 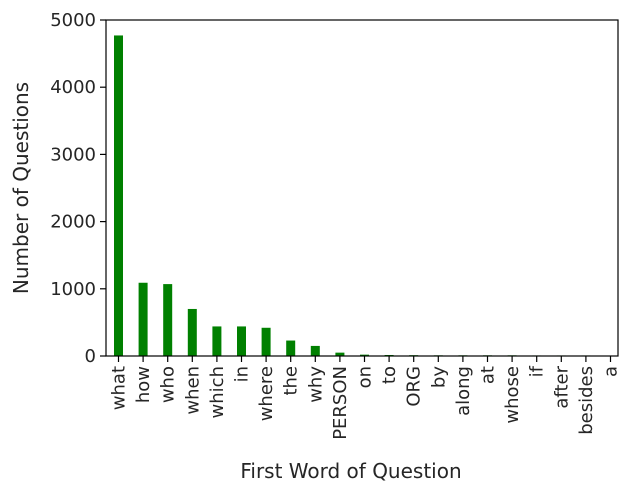 I want to click on bar-person, so click(x=340, y=354).